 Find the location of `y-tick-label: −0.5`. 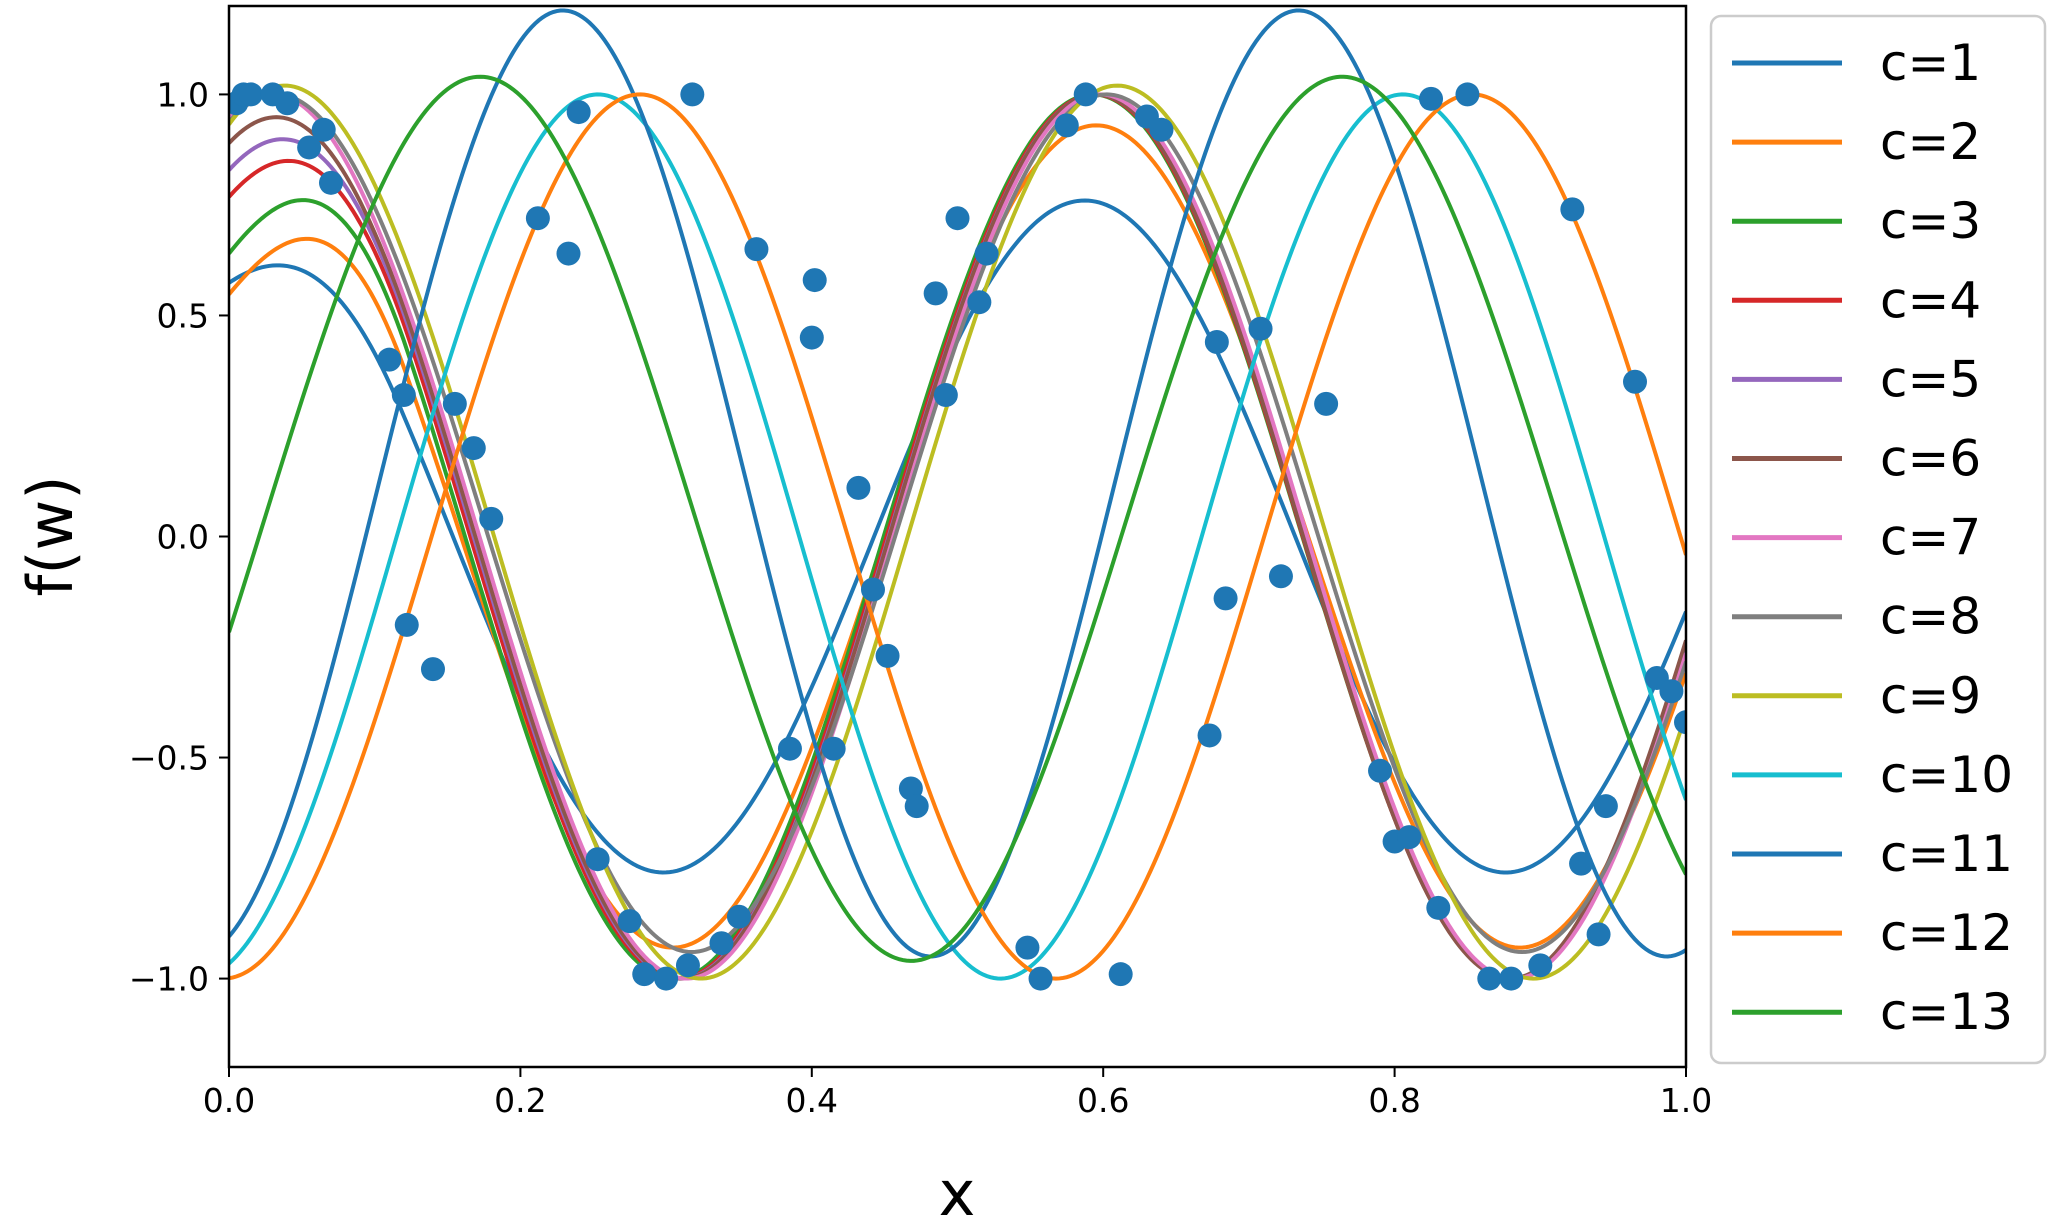

y-tick-label: −0.5 is located at coordinates (169, 758).